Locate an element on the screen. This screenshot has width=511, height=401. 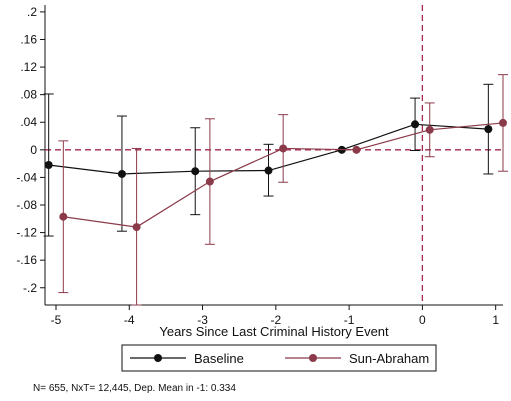
x-axis: -5 -4 -3 -2 -1 0 1 is located at coordinates (275, 316).